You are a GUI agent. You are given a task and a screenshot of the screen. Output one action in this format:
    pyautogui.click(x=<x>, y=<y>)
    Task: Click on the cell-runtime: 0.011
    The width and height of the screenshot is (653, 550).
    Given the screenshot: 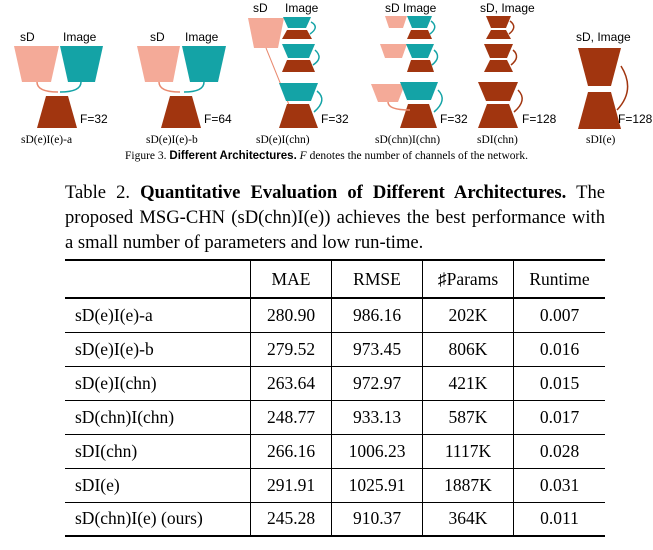 What is the action you would take?
    pyautogui.click(x=559, y=519)
    